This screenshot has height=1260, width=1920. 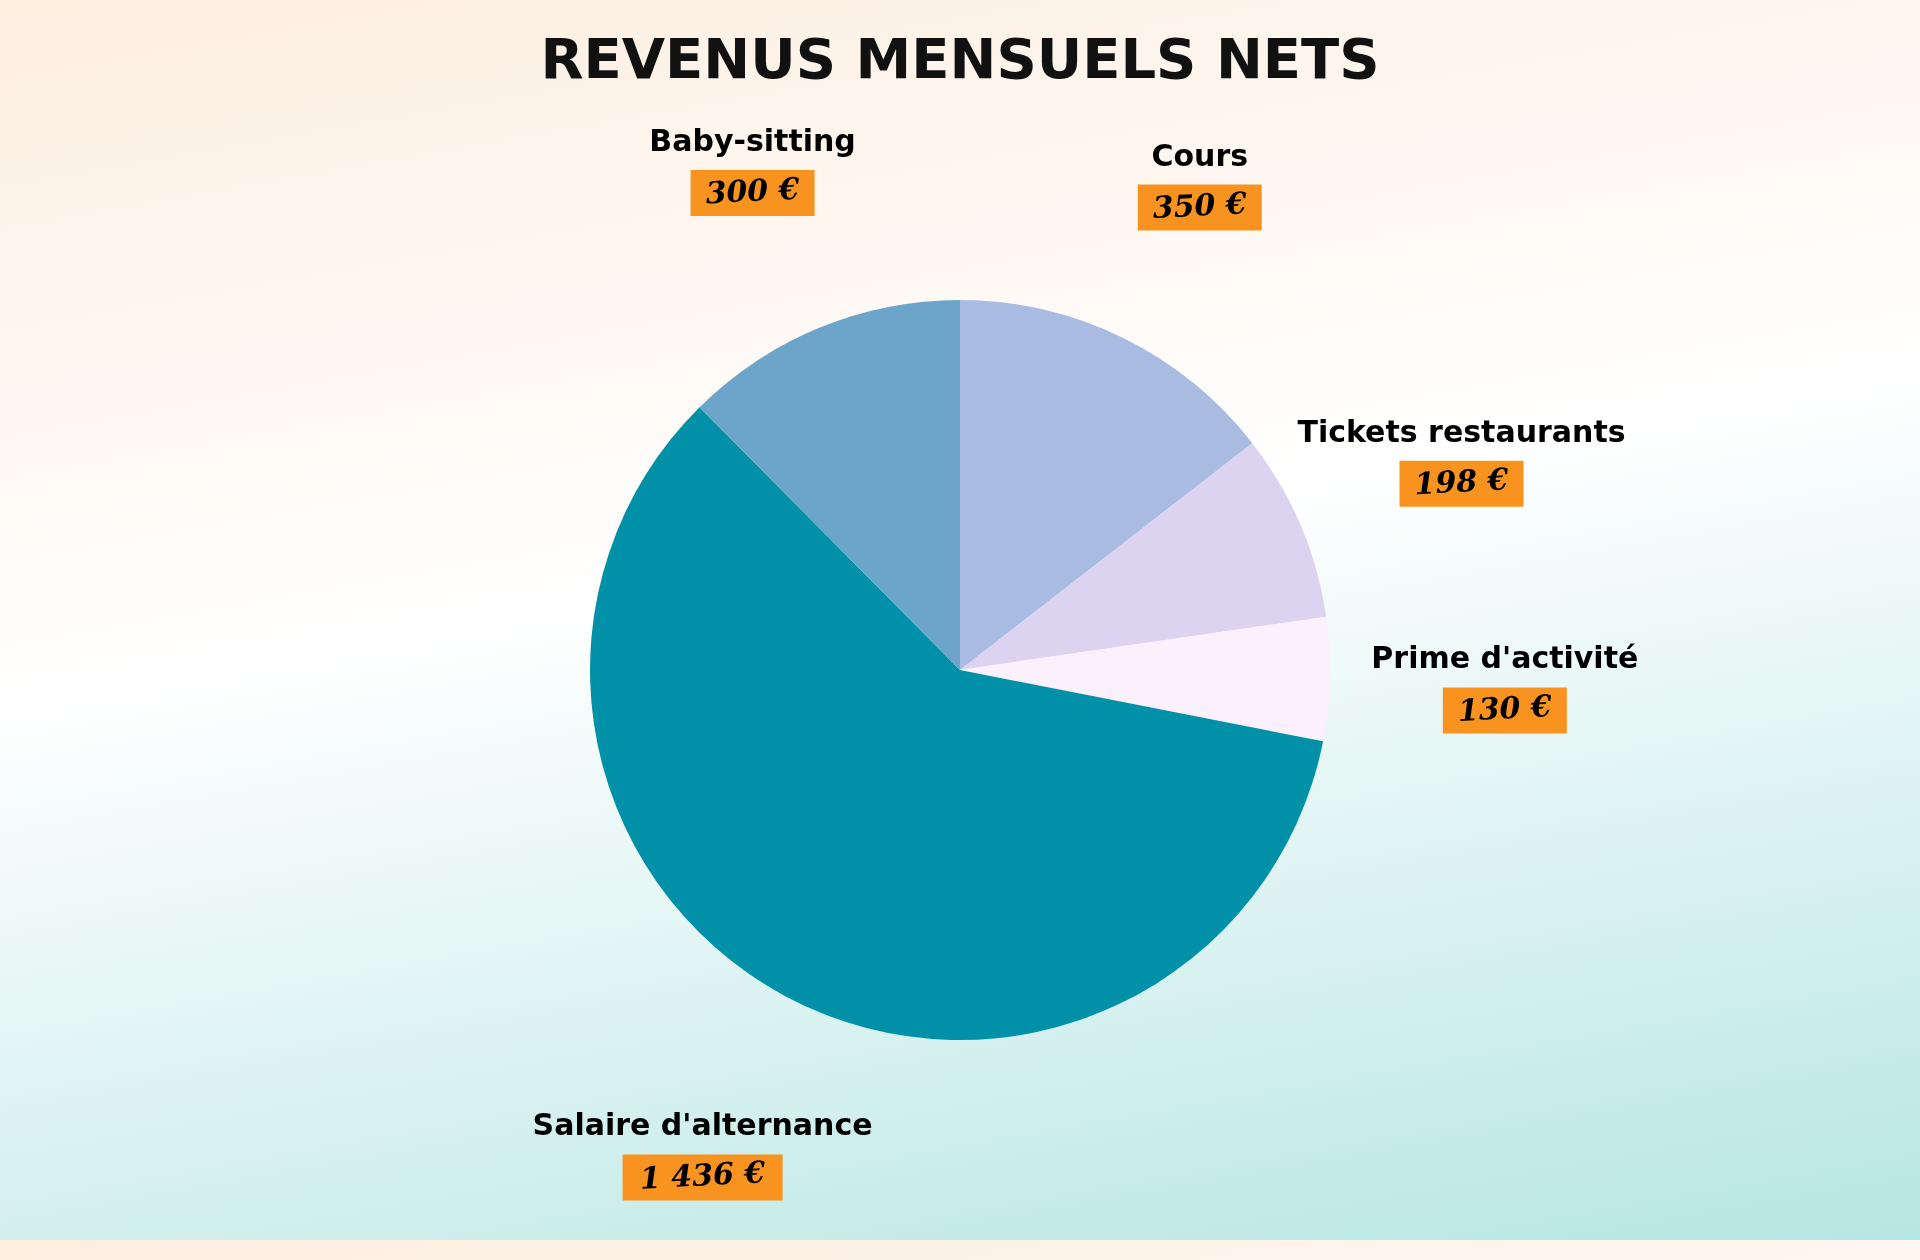 What do you see at coordinates (960, 58) in the screenshot?
I see `chart-title: REVENUS MENSUELS NETS` at bounding box center [960, 58].